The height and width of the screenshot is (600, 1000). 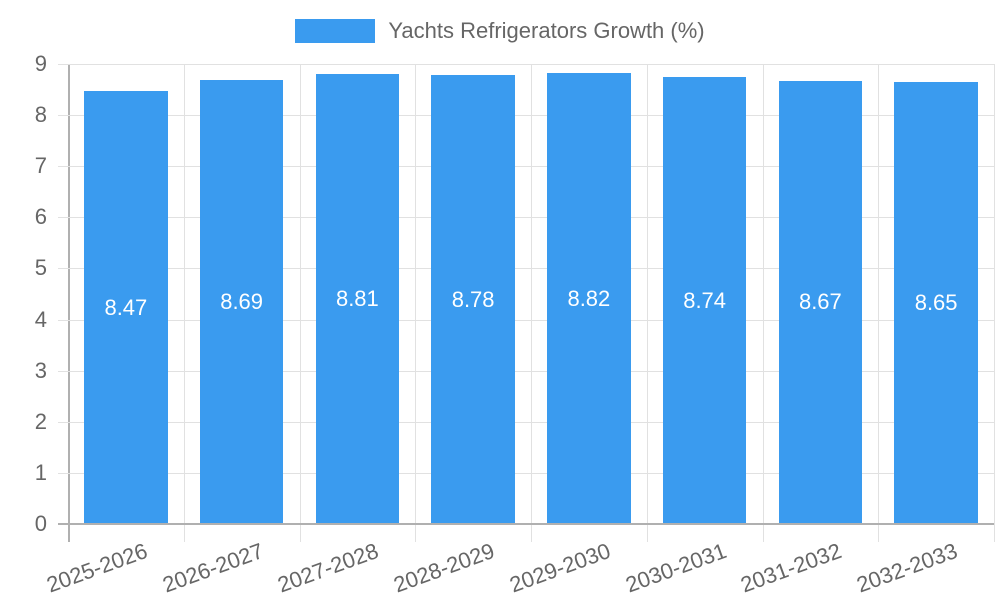 I want to click on y-tick-label: 2, so click(x=40, y=421).